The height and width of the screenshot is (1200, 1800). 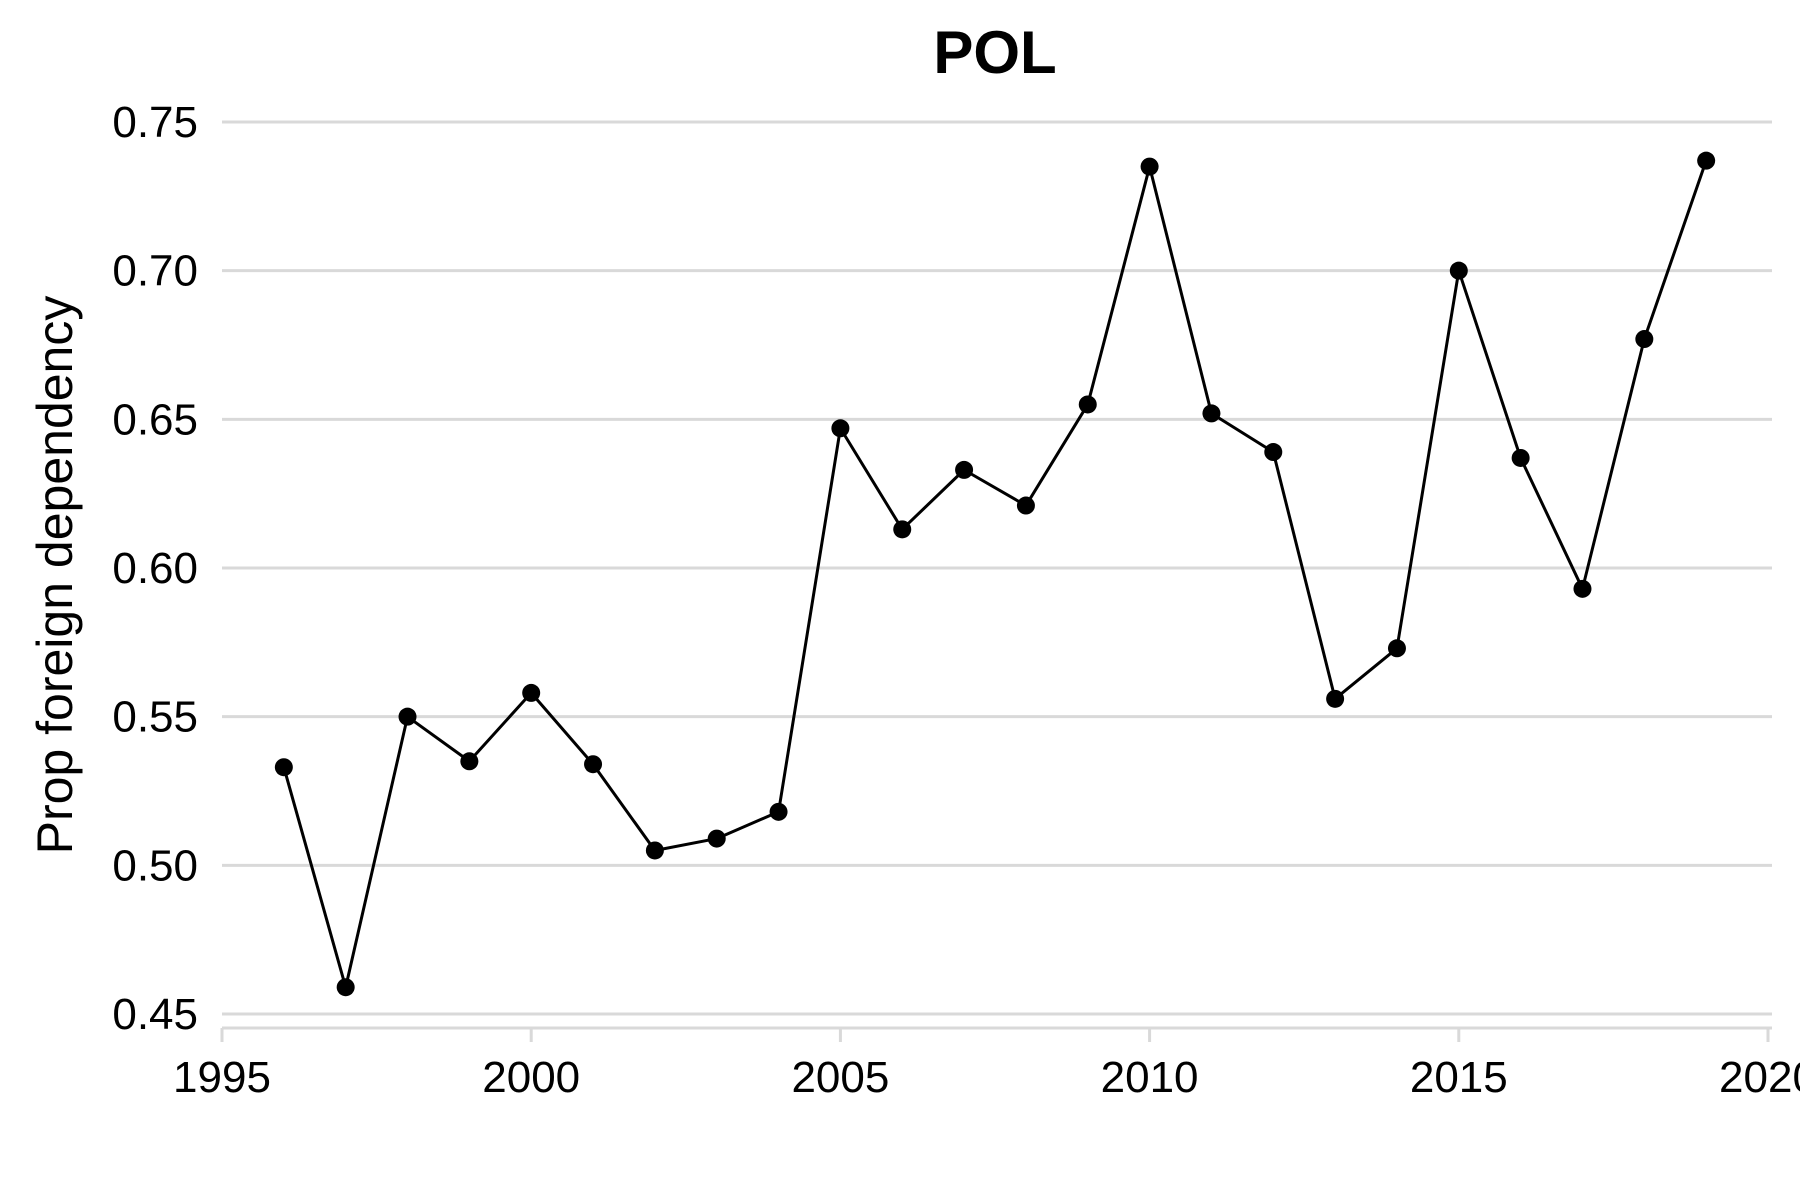 I want to click on x-axis, so click(x=996, y=1034).